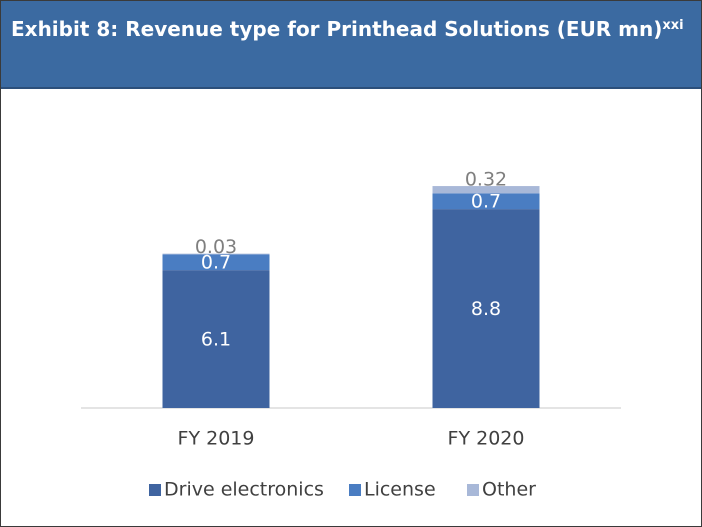  I want to click on data-label: 8.8, so click(486, 309).